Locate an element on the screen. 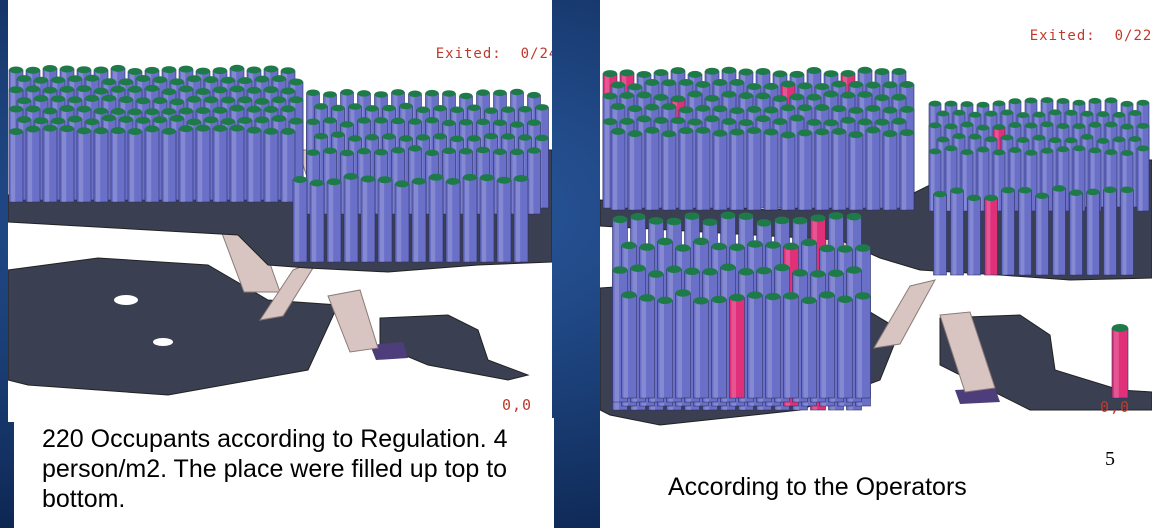 The image size is (1152, 528). exited-value: 0/243 is located at coordinates (536, 54).